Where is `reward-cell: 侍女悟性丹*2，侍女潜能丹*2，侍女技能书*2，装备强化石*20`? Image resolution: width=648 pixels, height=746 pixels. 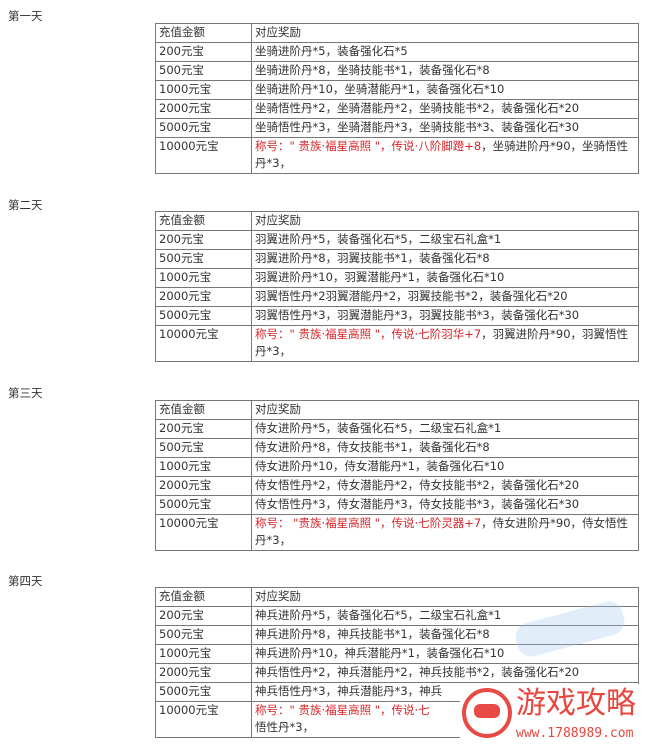
reward-cell: 侍女悟性丹*2，侍女潜能丹*2，侍女技能书*2，装备强化石*20 is located at coordinates (445, 486).